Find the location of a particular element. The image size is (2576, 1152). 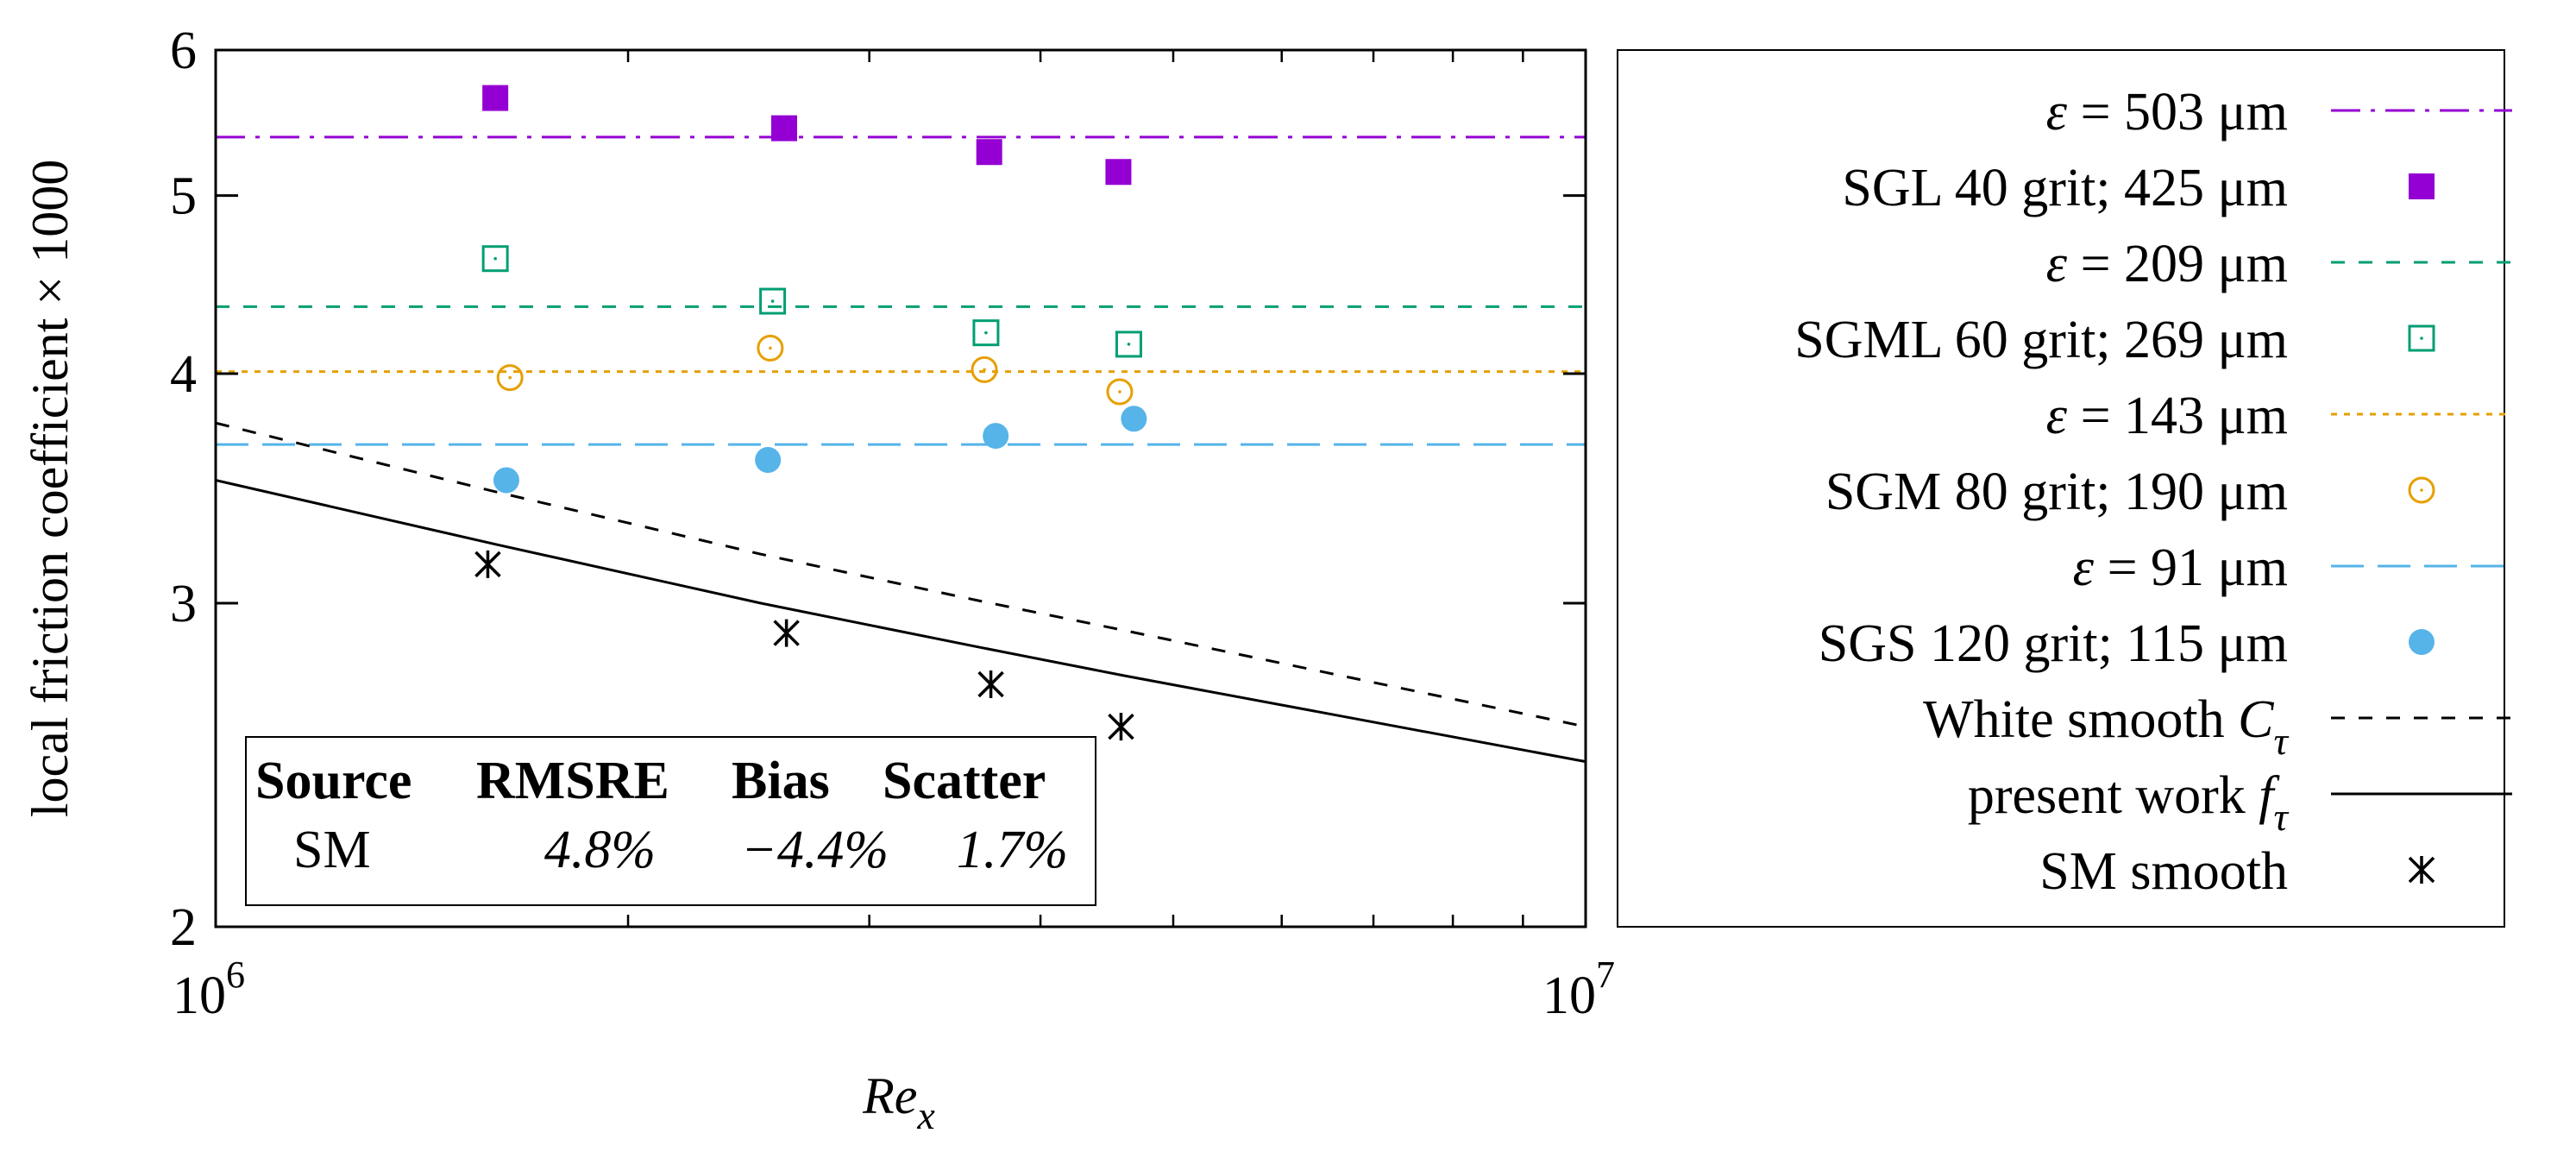

point-sgm80-1-dot is located at coordinates (770, 348).